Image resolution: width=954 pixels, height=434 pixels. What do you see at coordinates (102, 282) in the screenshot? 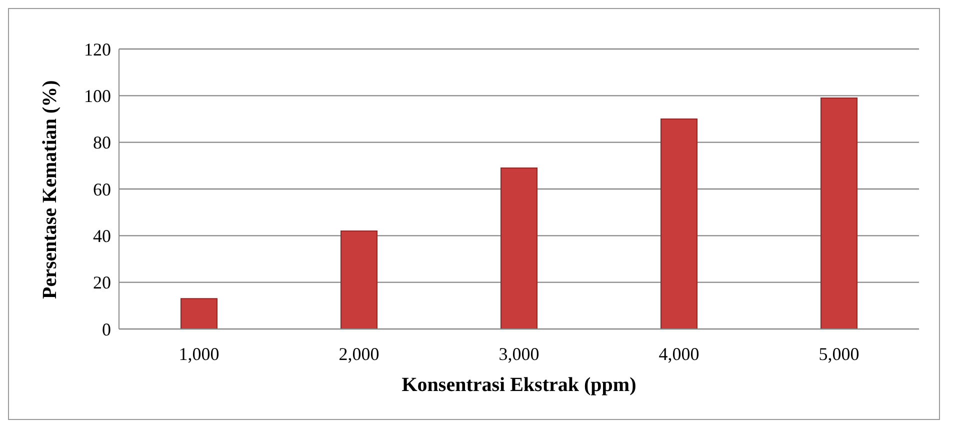
I see `y-tick-label: 20` at bounding box center [102, 282].